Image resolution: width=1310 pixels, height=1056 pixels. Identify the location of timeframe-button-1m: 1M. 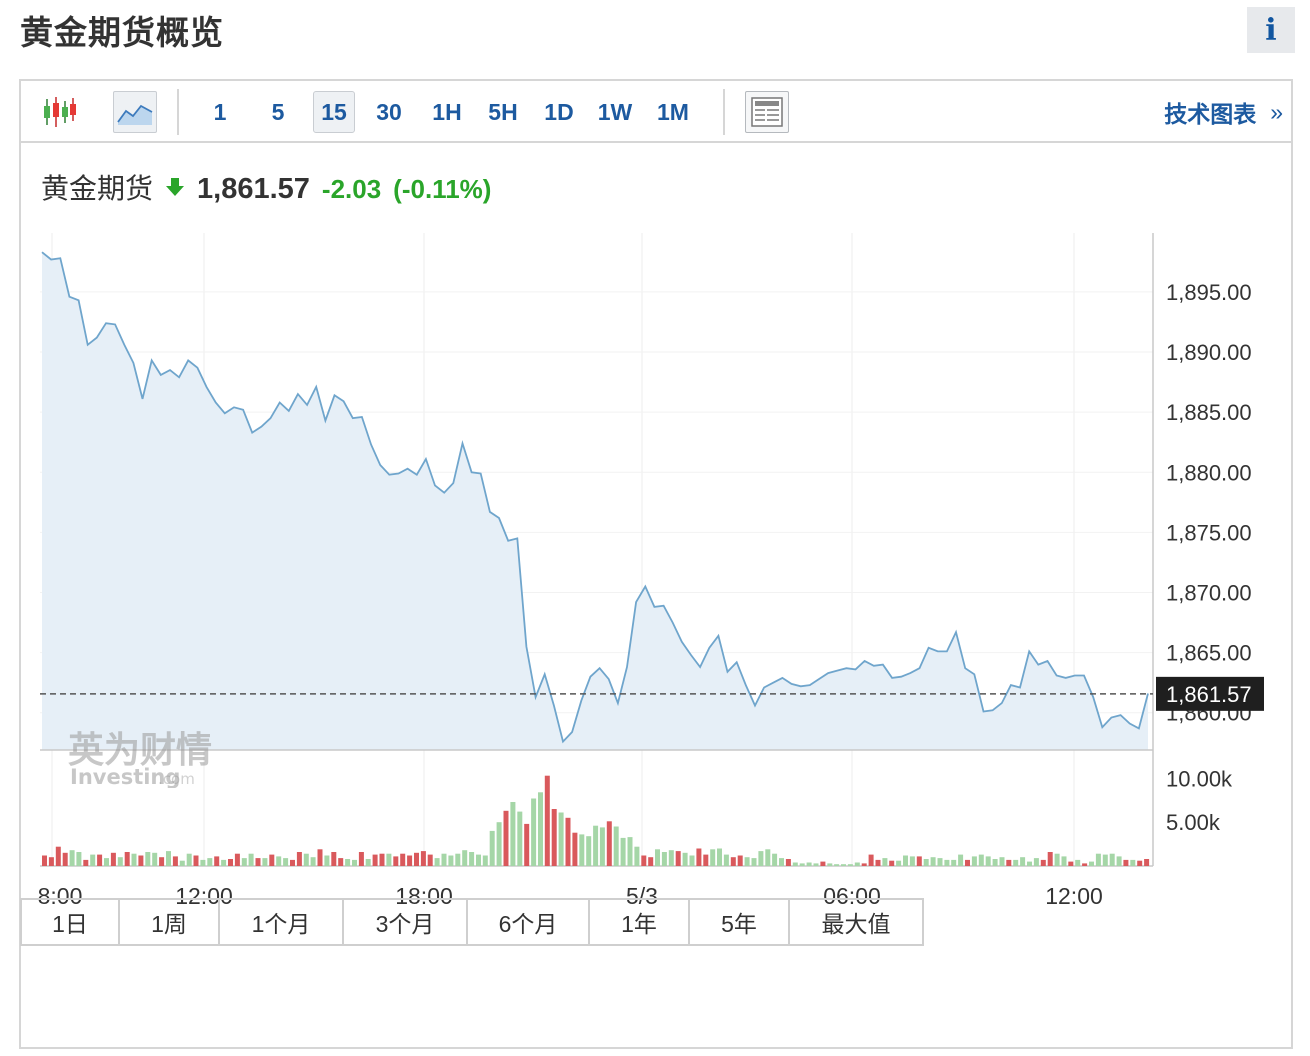
(673, 111).